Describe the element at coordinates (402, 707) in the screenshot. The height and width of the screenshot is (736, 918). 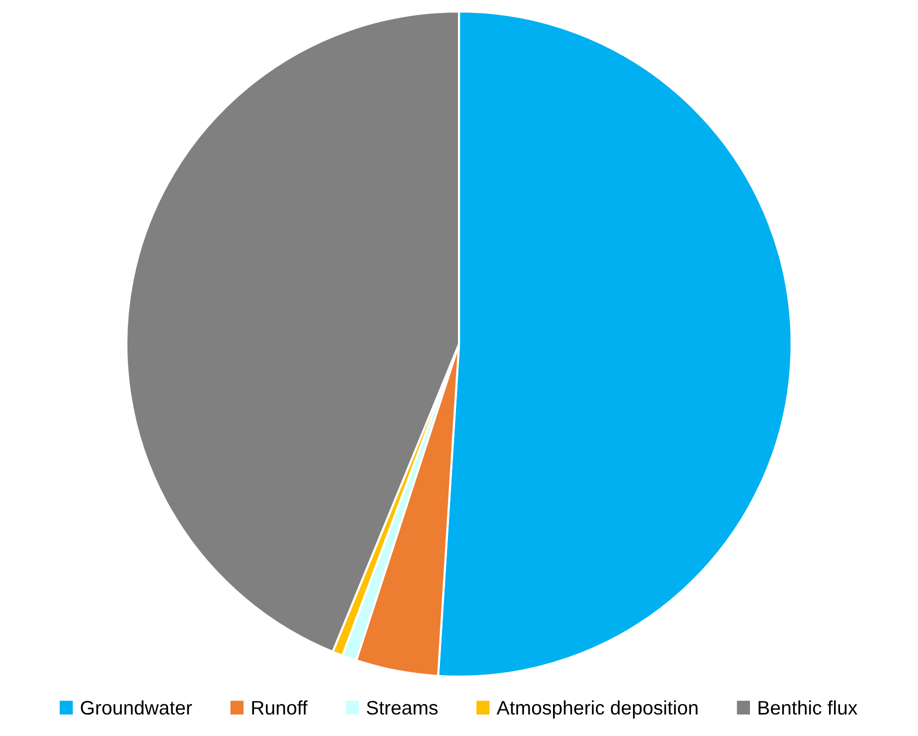
I see `legend-label: Streams` at that location.